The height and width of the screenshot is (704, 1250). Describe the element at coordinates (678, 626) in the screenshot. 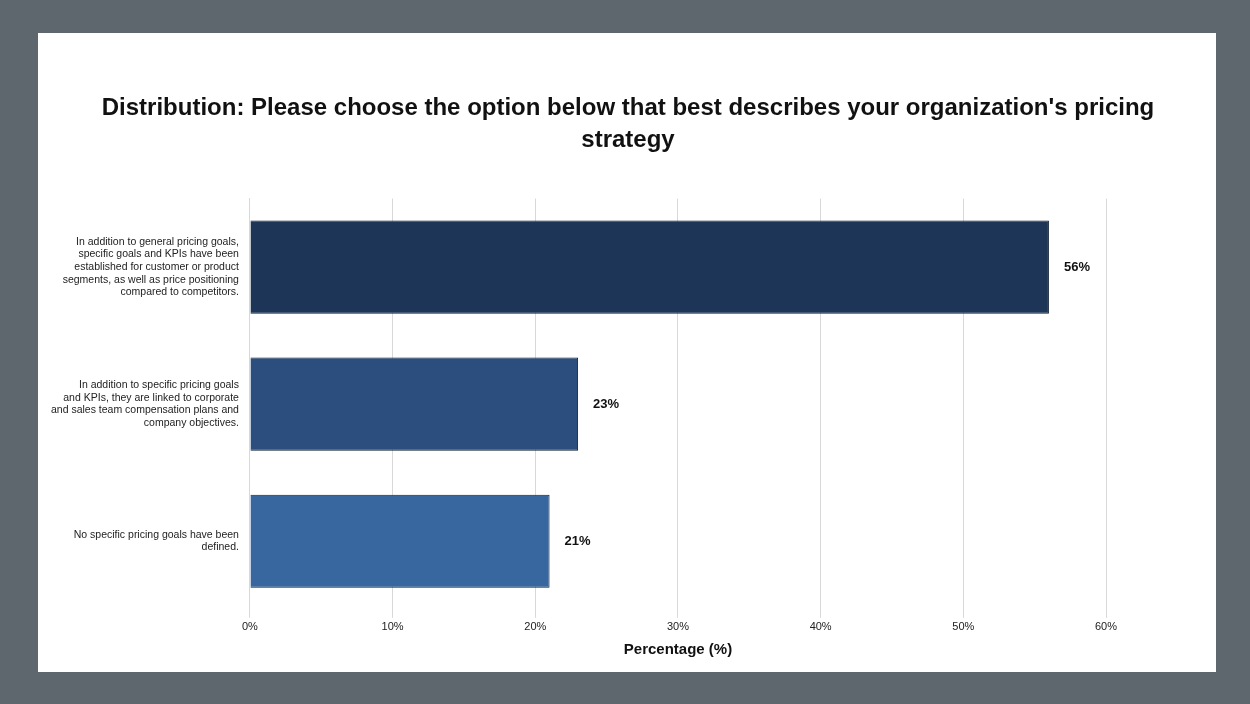

I see `x-tick-label: 30%` at that location.